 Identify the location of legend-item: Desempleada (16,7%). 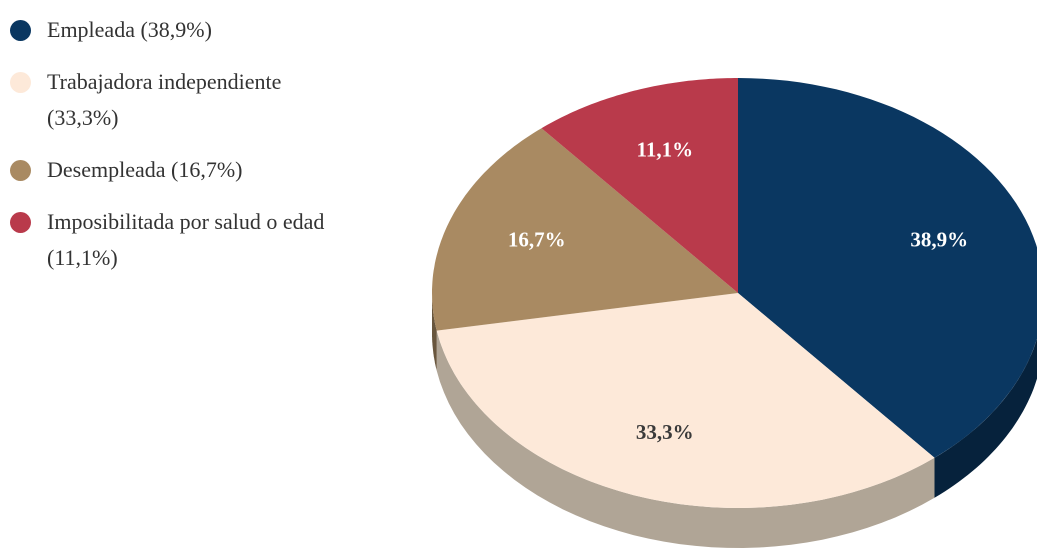
(182, 170).